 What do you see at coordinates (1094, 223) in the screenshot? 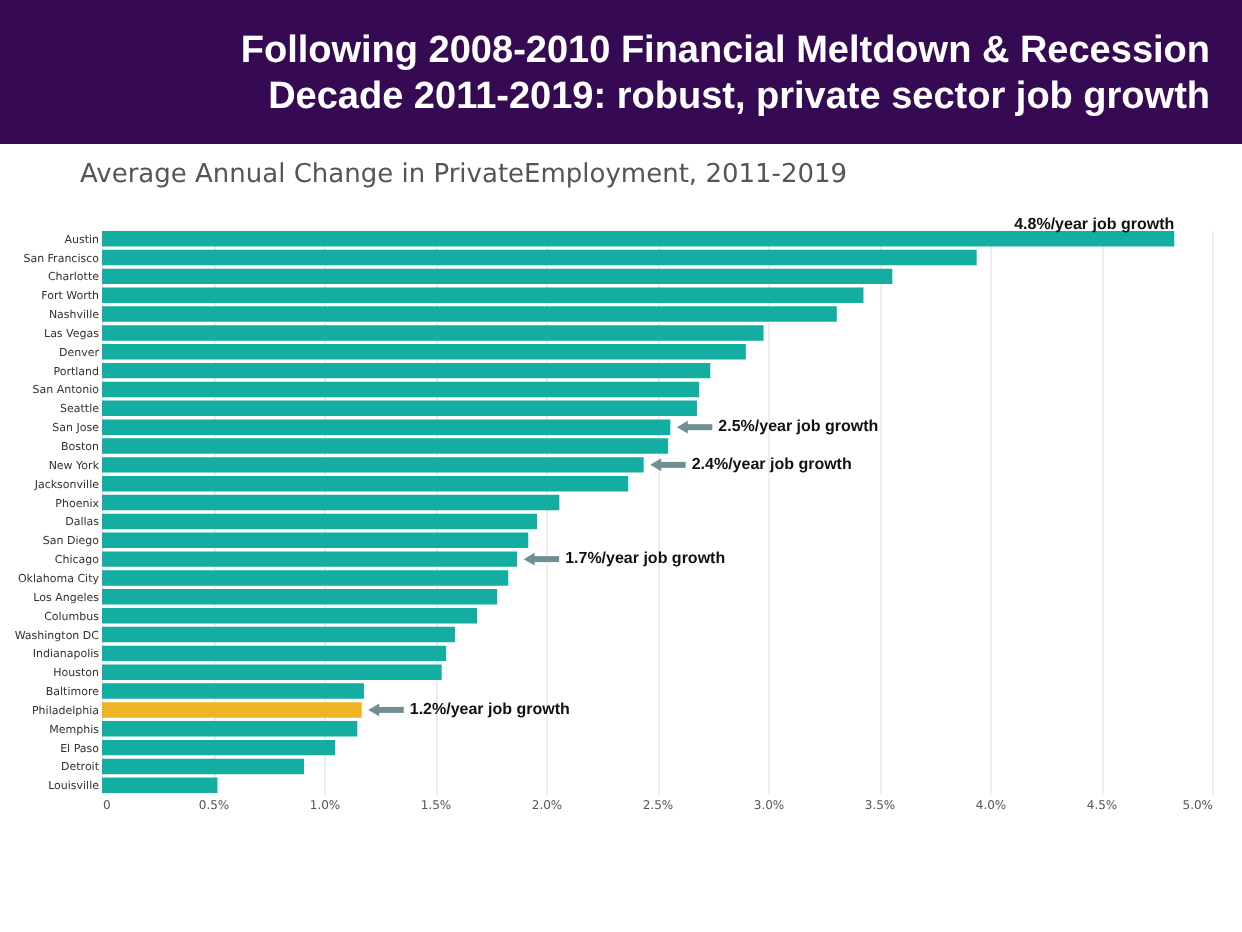
I see `annotation: 4.8%/year job growth` at bounding box center [1094, 223].